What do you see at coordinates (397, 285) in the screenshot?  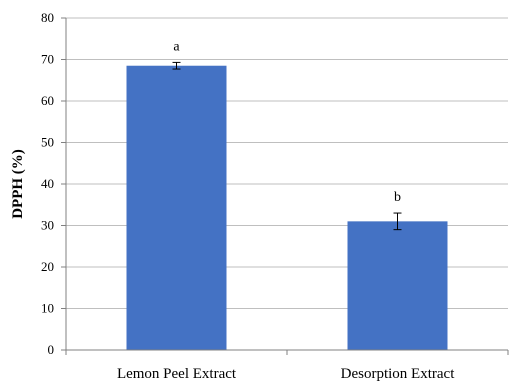 I see `bar-desorption-extract` at bounding box center [397, 285].